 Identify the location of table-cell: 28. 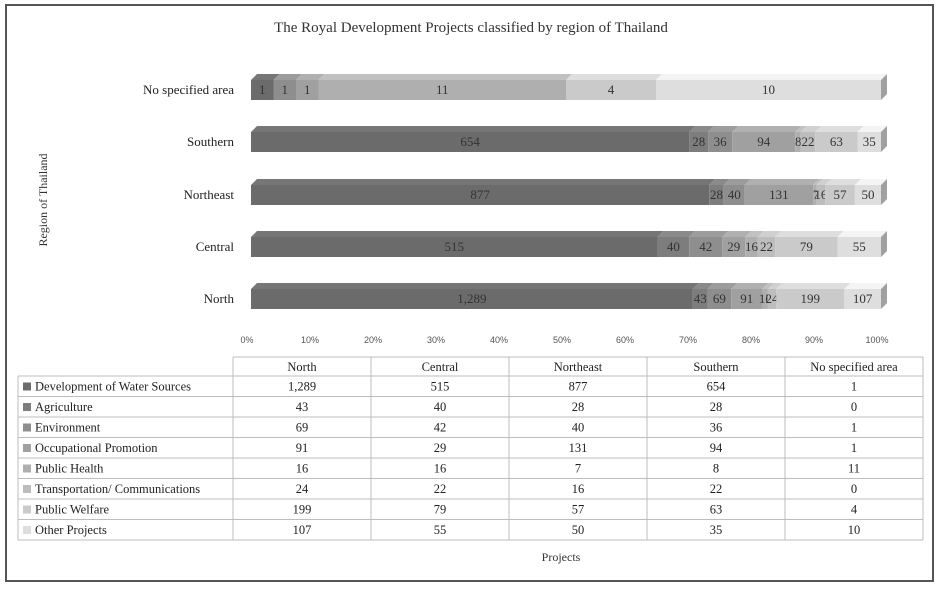
(716, 407).